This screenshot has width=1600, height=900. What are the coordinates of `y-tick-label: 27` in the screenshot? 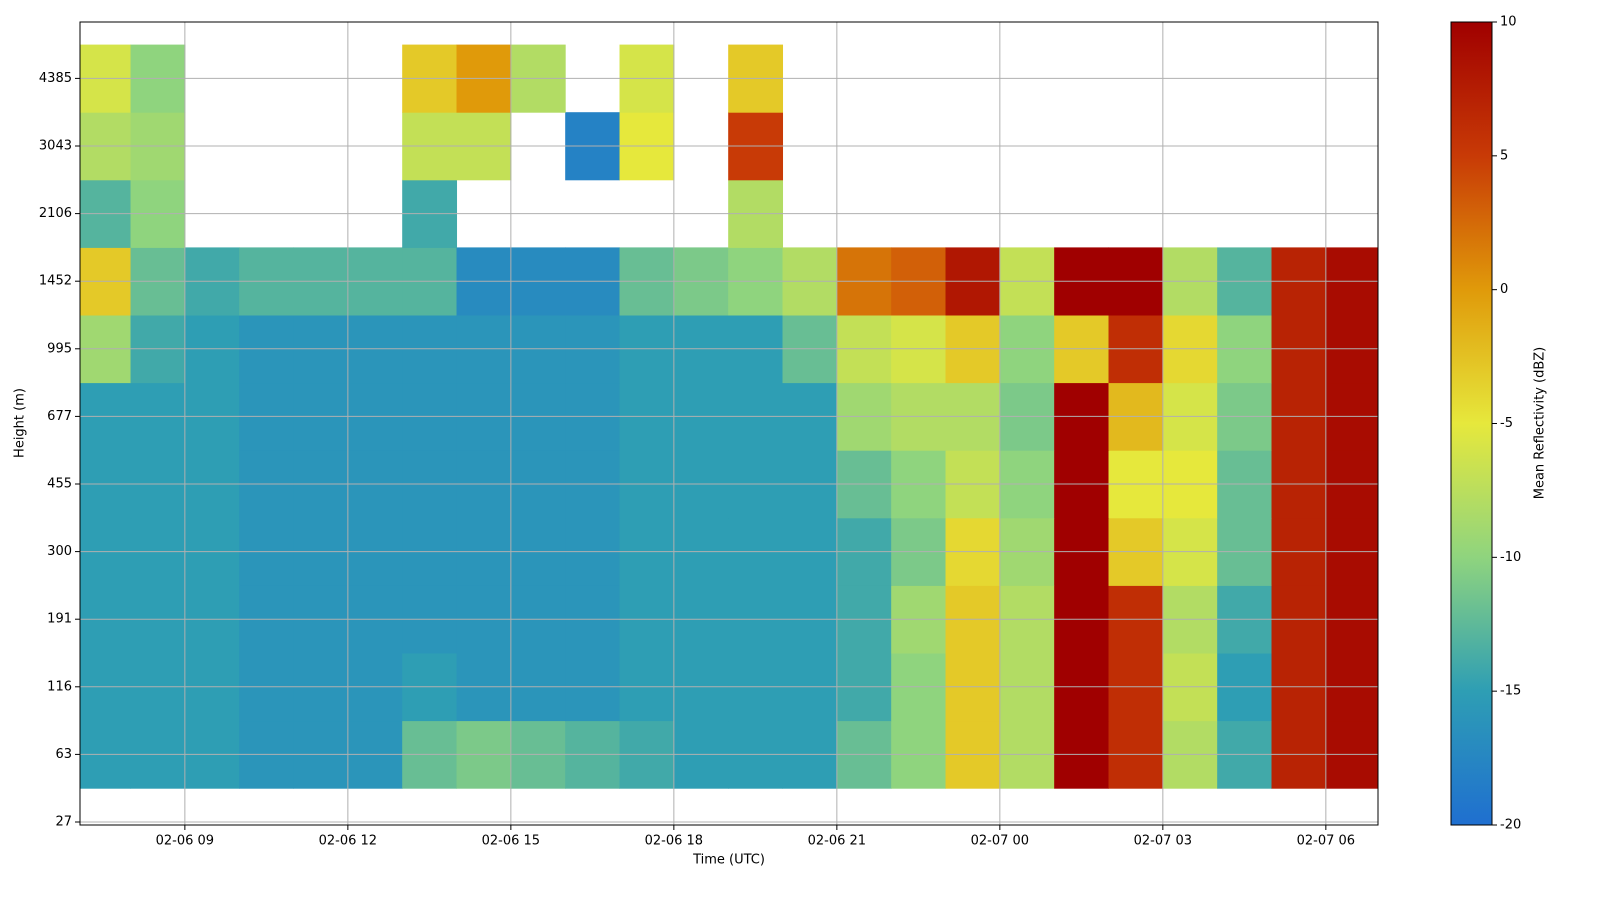 It's located at (63, 822).